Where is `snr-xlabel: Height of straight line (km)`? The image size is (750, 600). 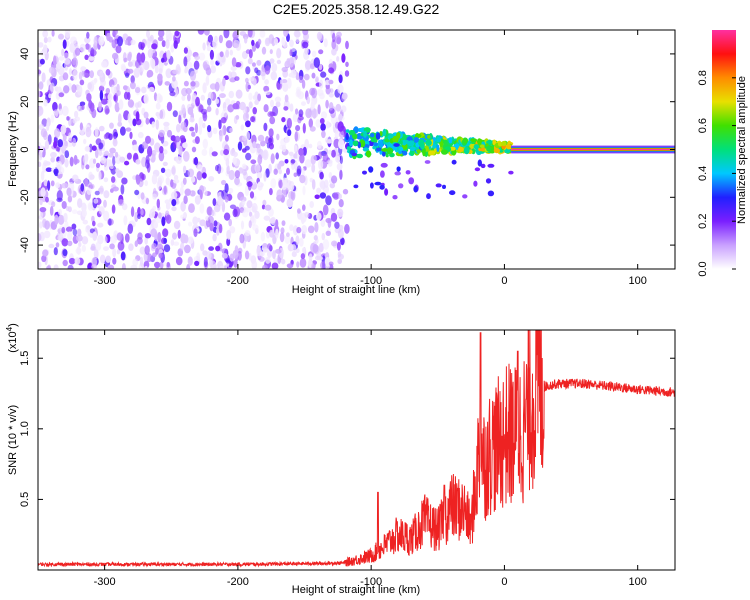 snr-xlabel: Height of straight line (km) is located at coordinates (356, 590).